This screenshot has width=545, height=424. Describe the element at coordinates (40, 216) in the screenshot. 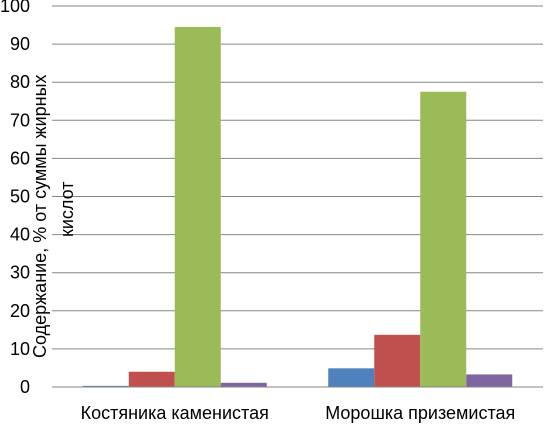

I see `y-axis-label-line-1: Содержание, % от суммы жирных` at that location.